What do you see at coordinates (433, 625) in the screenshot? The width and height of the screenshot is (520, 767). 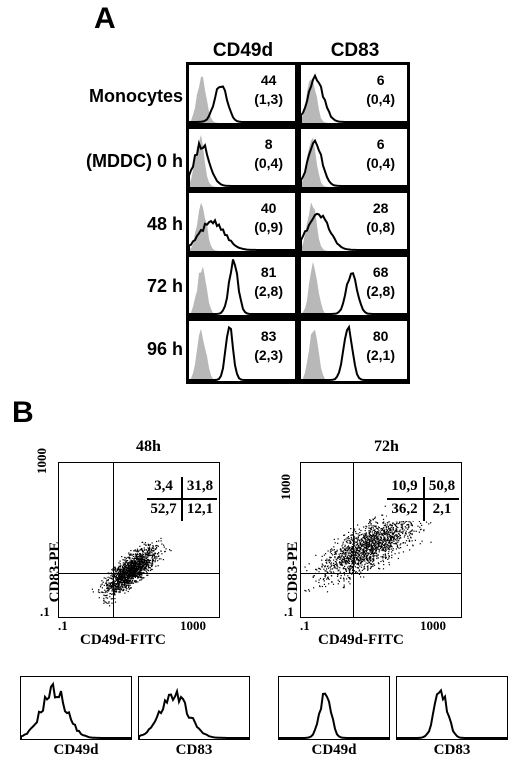 I see `dotplot-72h-xtick-right: 1000` at bounding box center [433, 625].